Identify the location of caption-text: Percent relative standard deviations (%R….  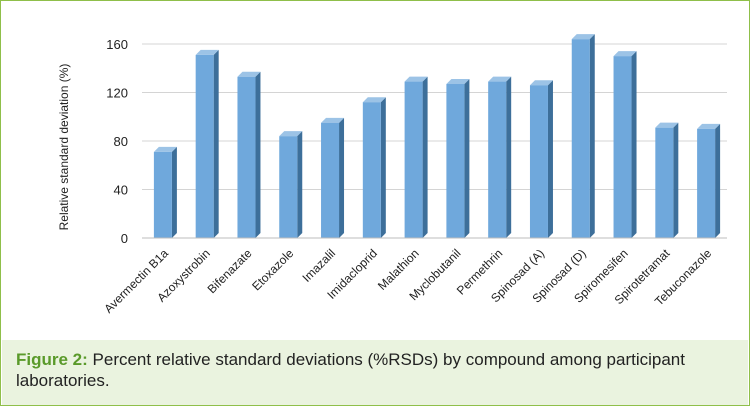
(350, 370).